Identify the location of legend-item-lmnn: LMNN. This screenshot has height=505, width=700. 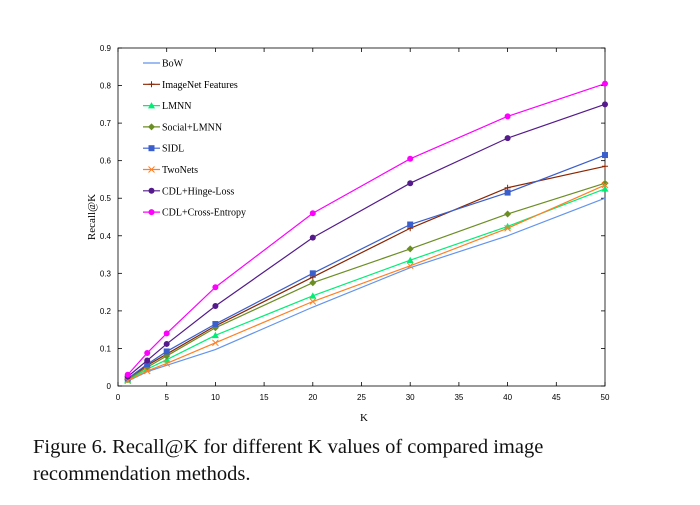
(167, 106).